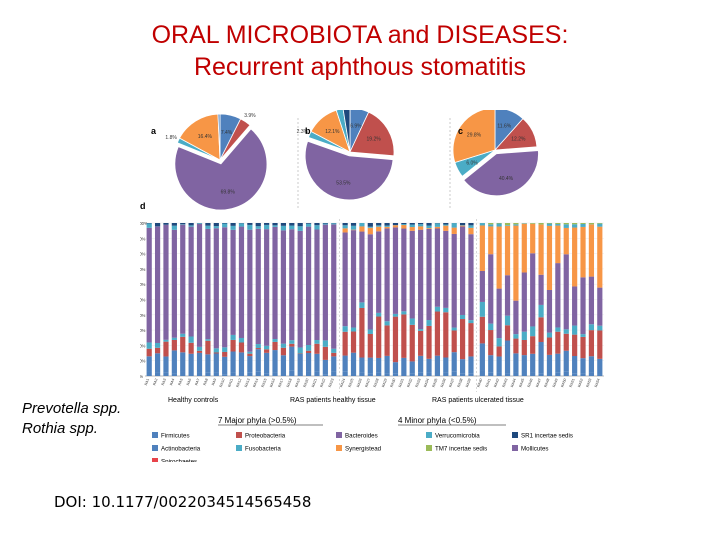 Image resolution: width=720 pixels, height=540 pixels. Describe the element at coordinates (387, 374) in the screenshot. I see `bar-ra29-actinobacteria` at that location.